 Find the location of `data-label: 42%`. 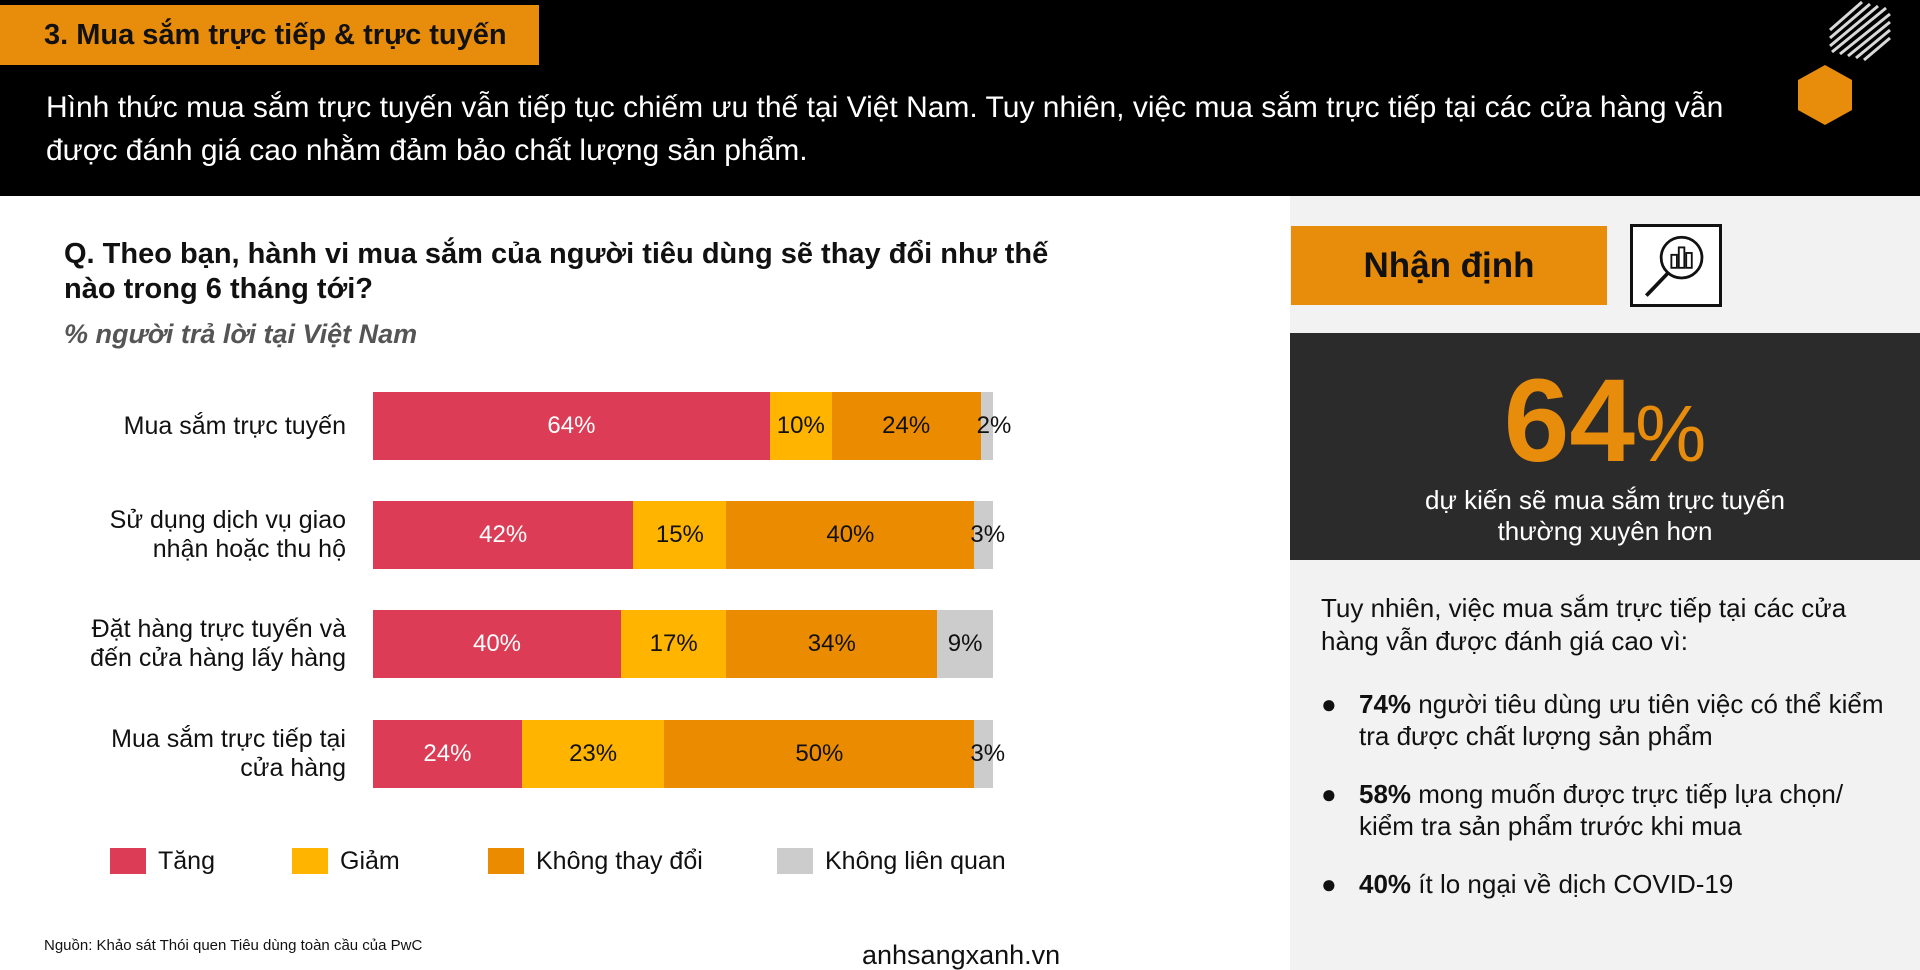

data-label: 42% is located at coordinates (503, 534).